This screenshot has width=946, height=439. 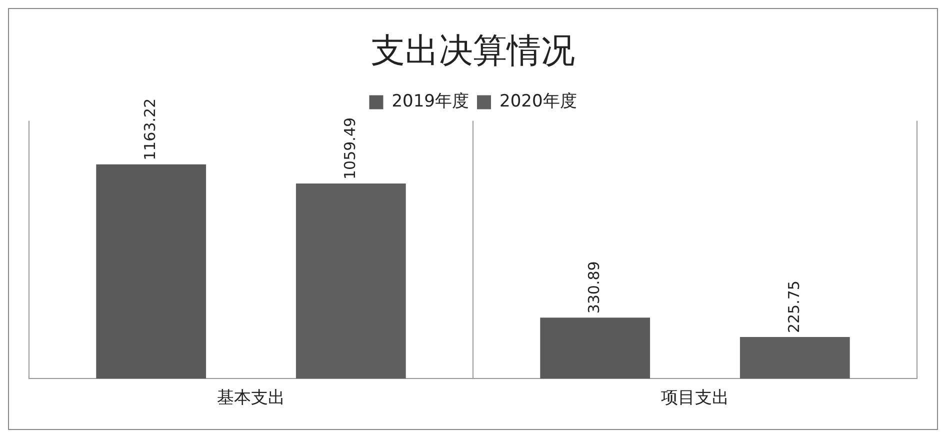 I want to click on data-label: 1059.49, so click(x=349, y=148).